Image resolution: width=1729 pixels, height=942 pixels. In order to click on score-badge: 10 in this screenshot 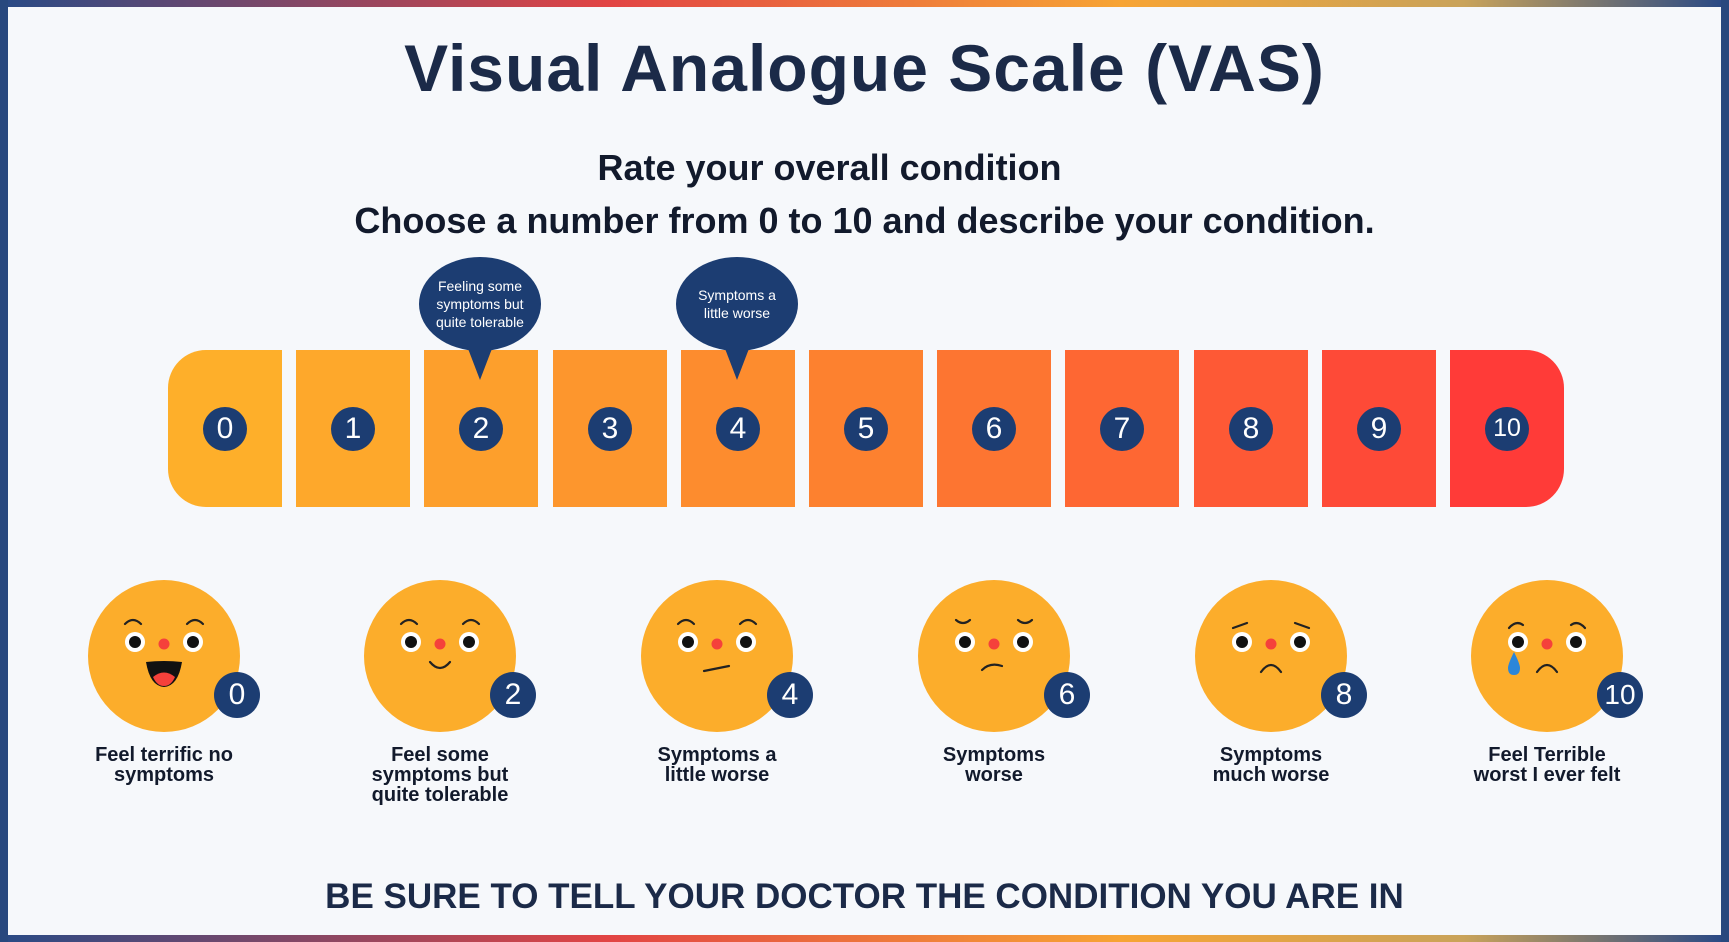, I will do `click(1620, 695)`.